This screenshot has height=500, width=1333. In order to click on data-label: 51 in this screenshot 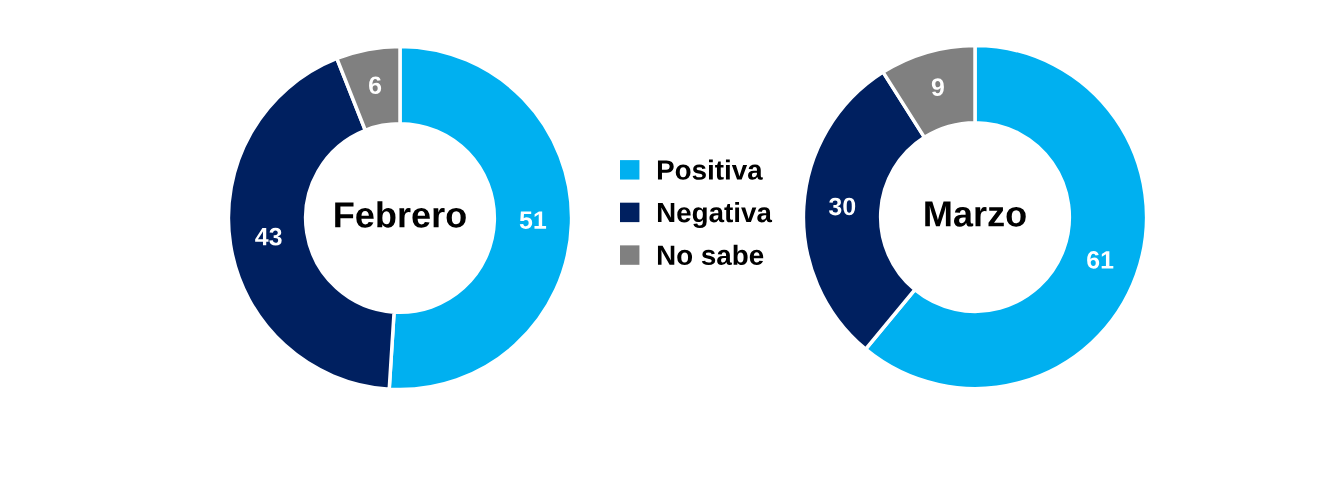, I will do `click(533, 220)`.